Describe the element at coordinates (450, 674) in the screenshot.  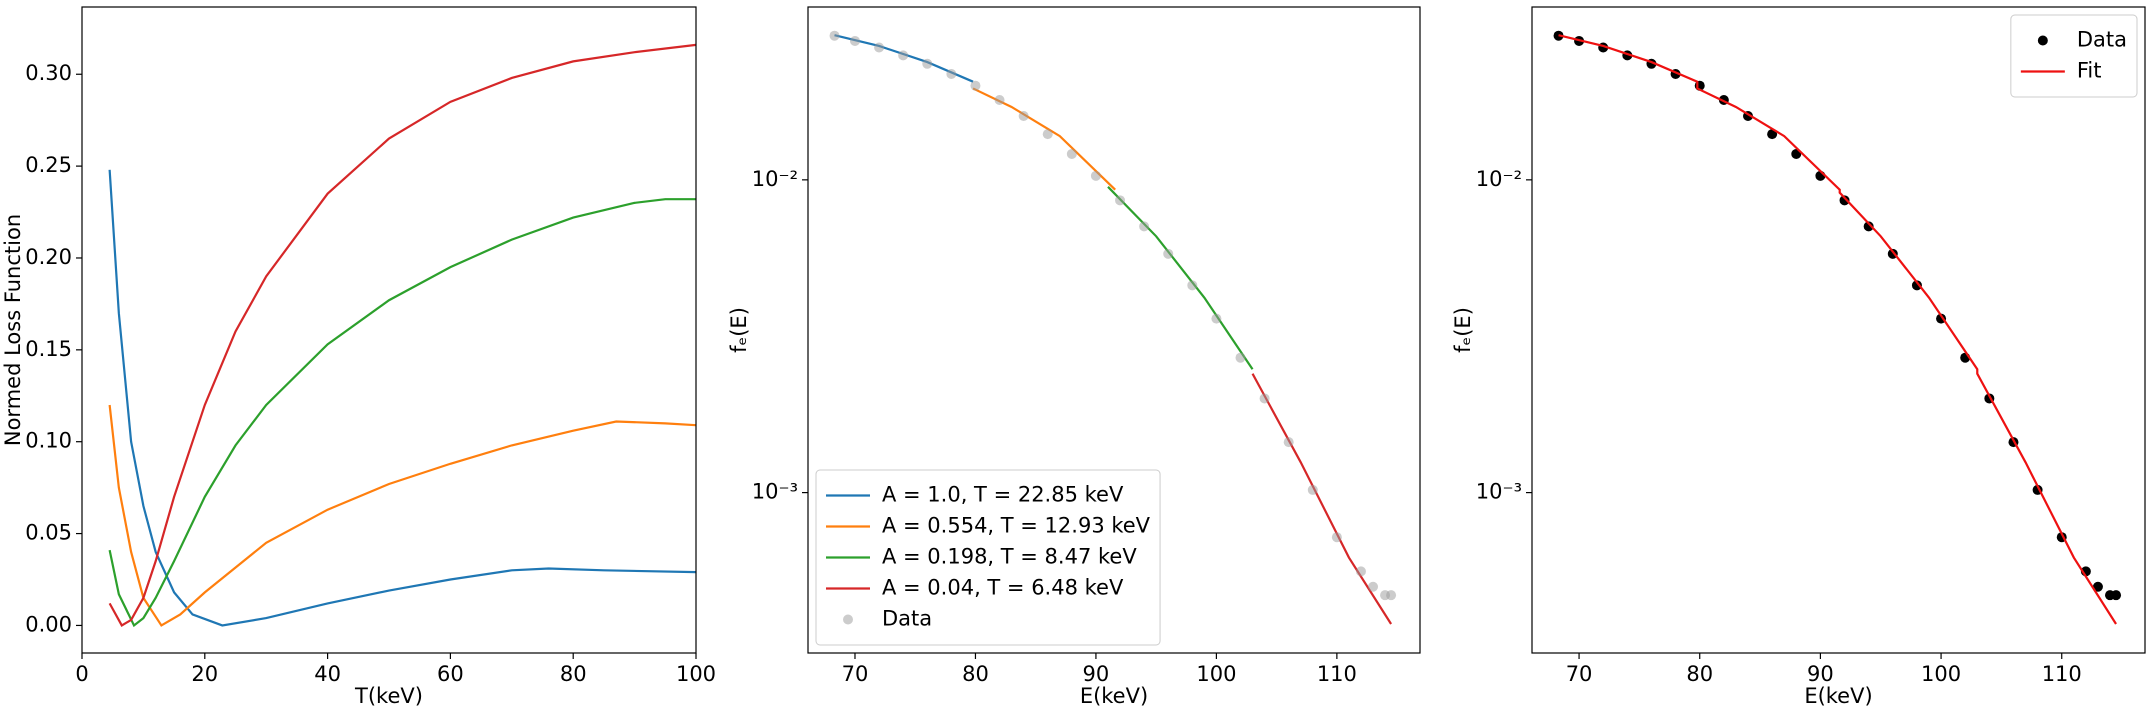
I see `x-tick-label: 60` at that location.